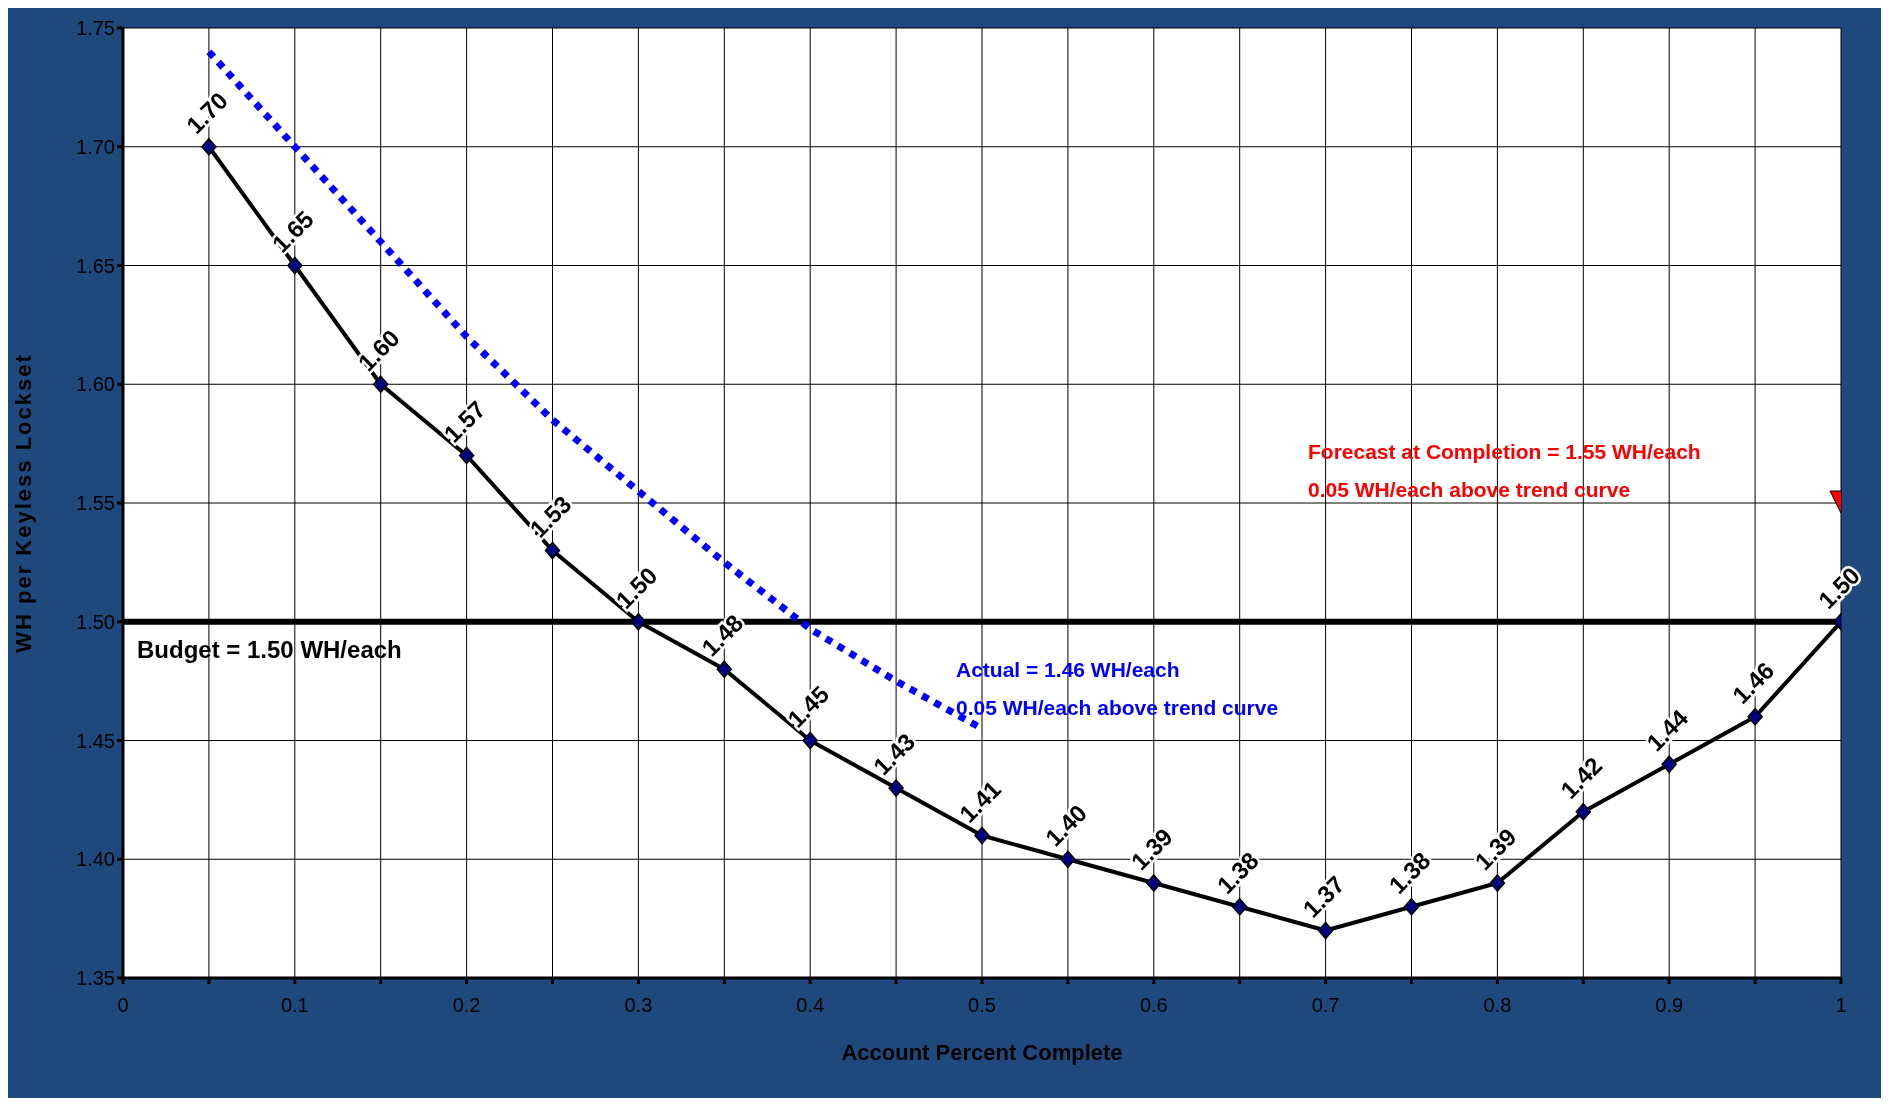 The width and height of the screenshot is (1889, 1106). Describe the element at coordinates (23, 503) in the screenshot. I see `y-axis-title: WH per Keyless Lockset` at that location.